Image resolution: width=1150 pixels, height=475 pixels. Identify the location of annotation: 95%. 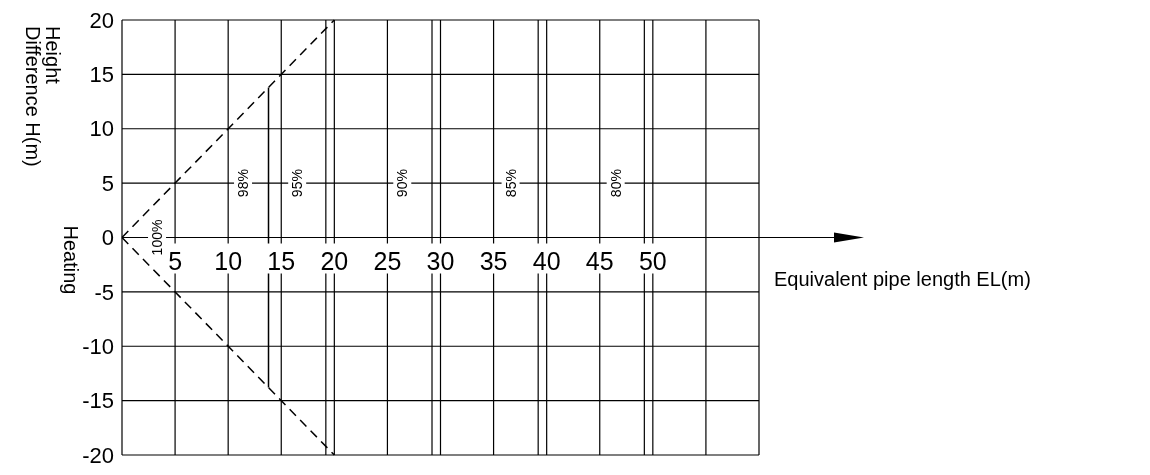
(297, 183).